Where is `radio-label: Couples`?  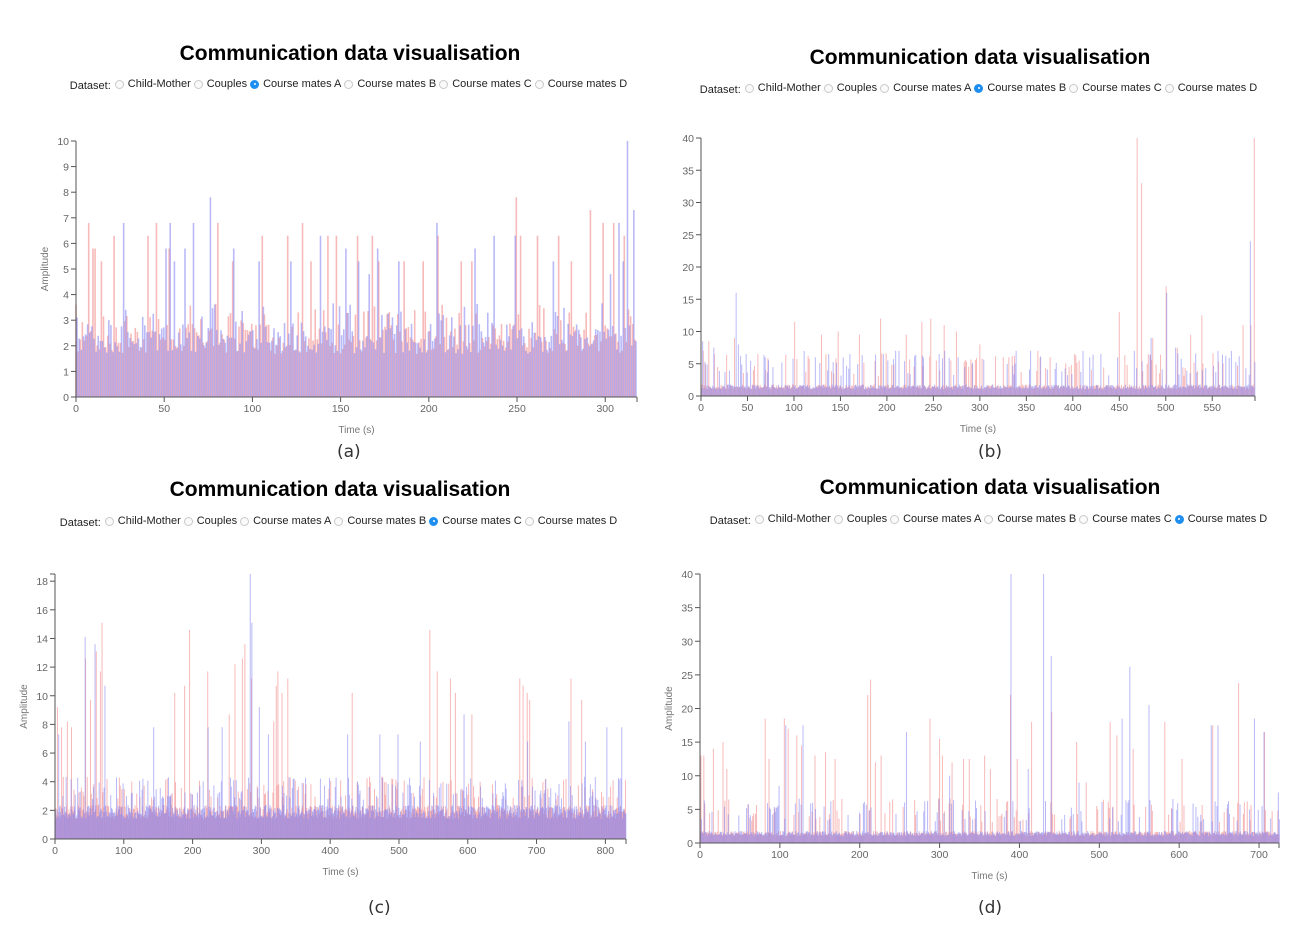 radio-label: Couples is located at coordinates (217, 521).